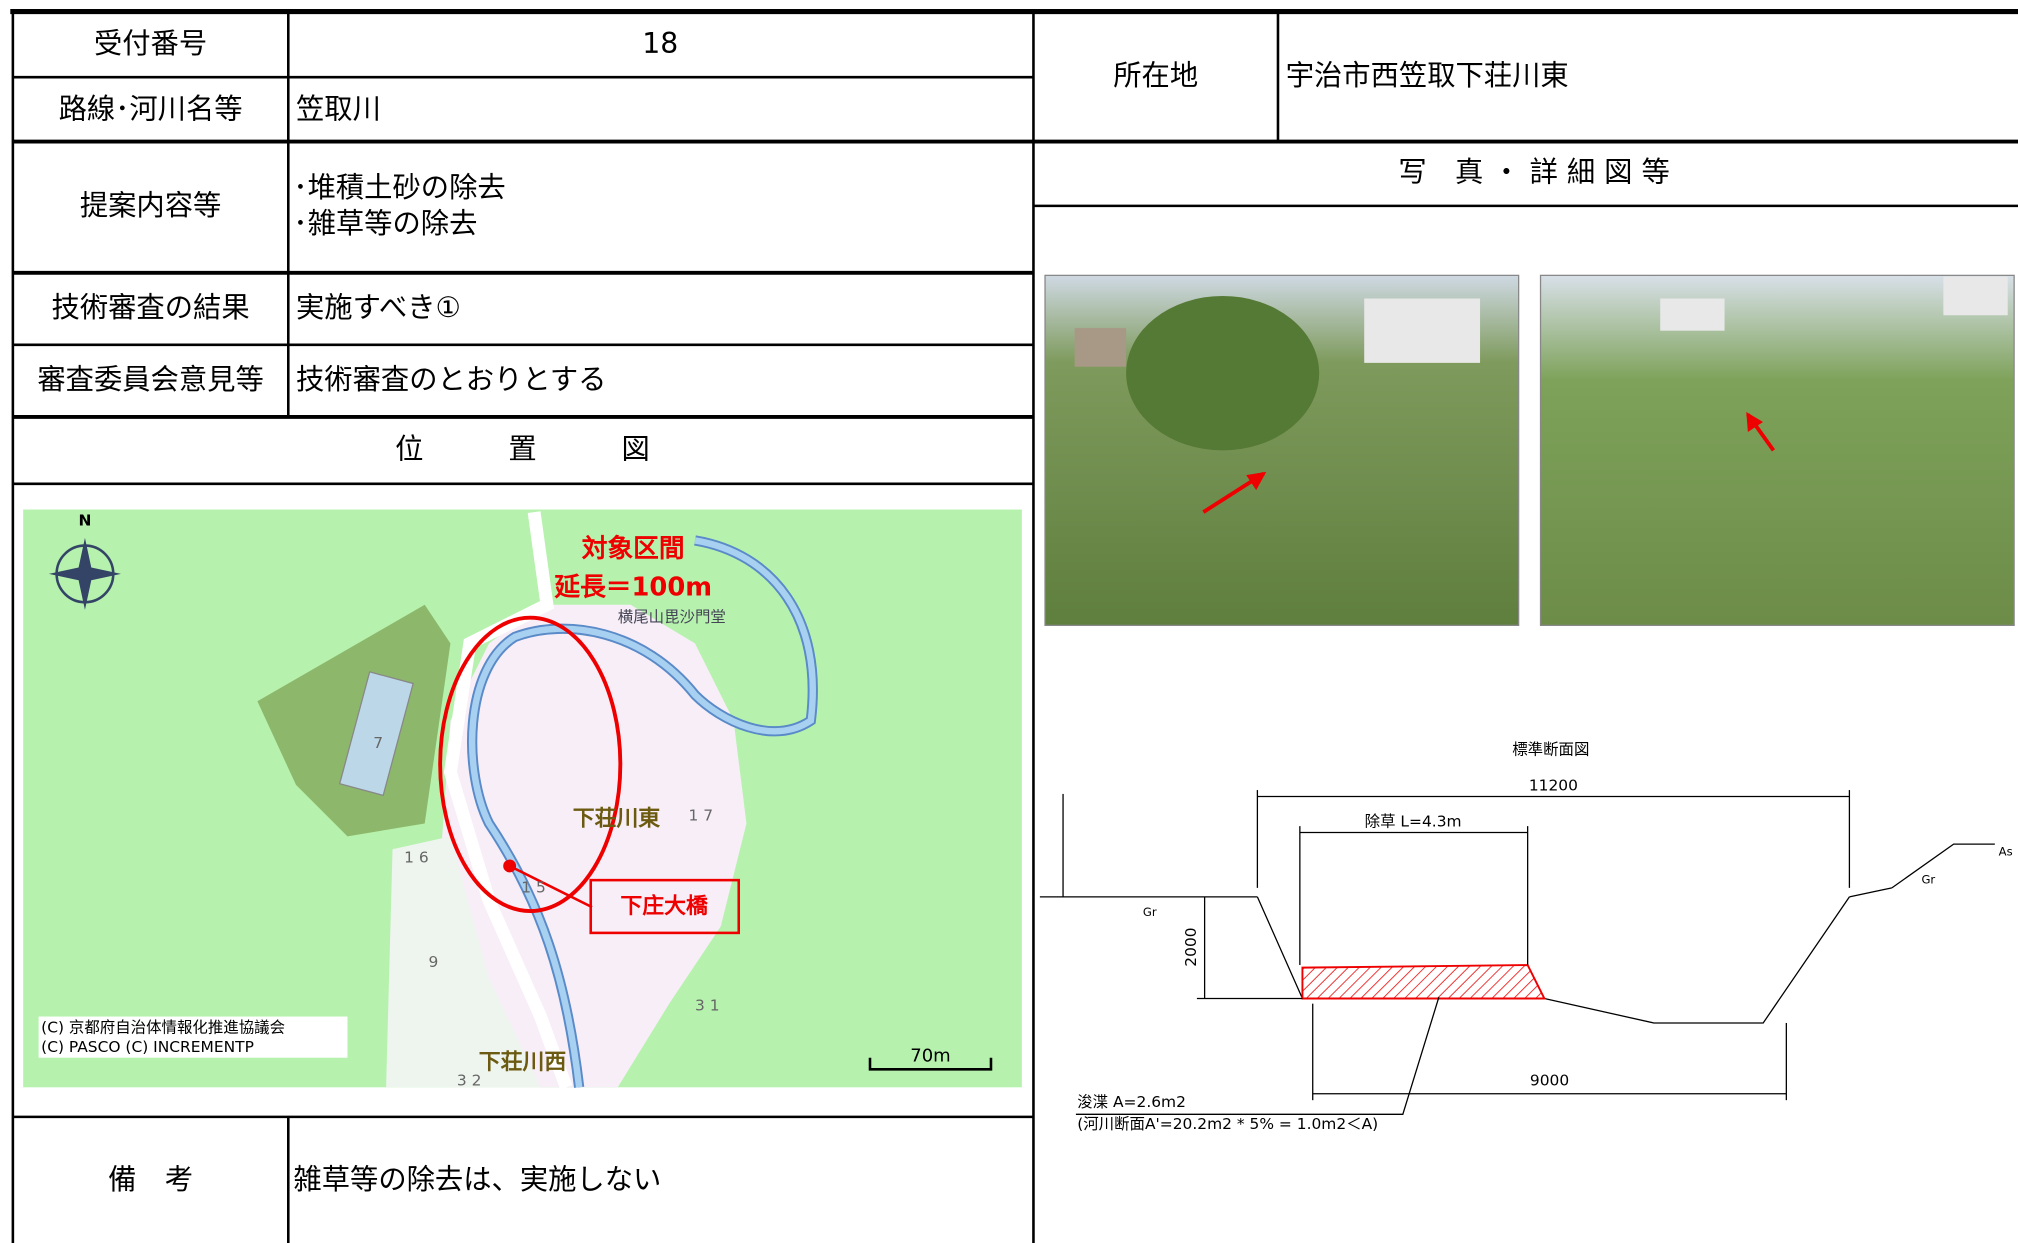  Describe the element at coordinates (151, 109) in the screenshot. I see `label: 路線･河川名等` at that location.